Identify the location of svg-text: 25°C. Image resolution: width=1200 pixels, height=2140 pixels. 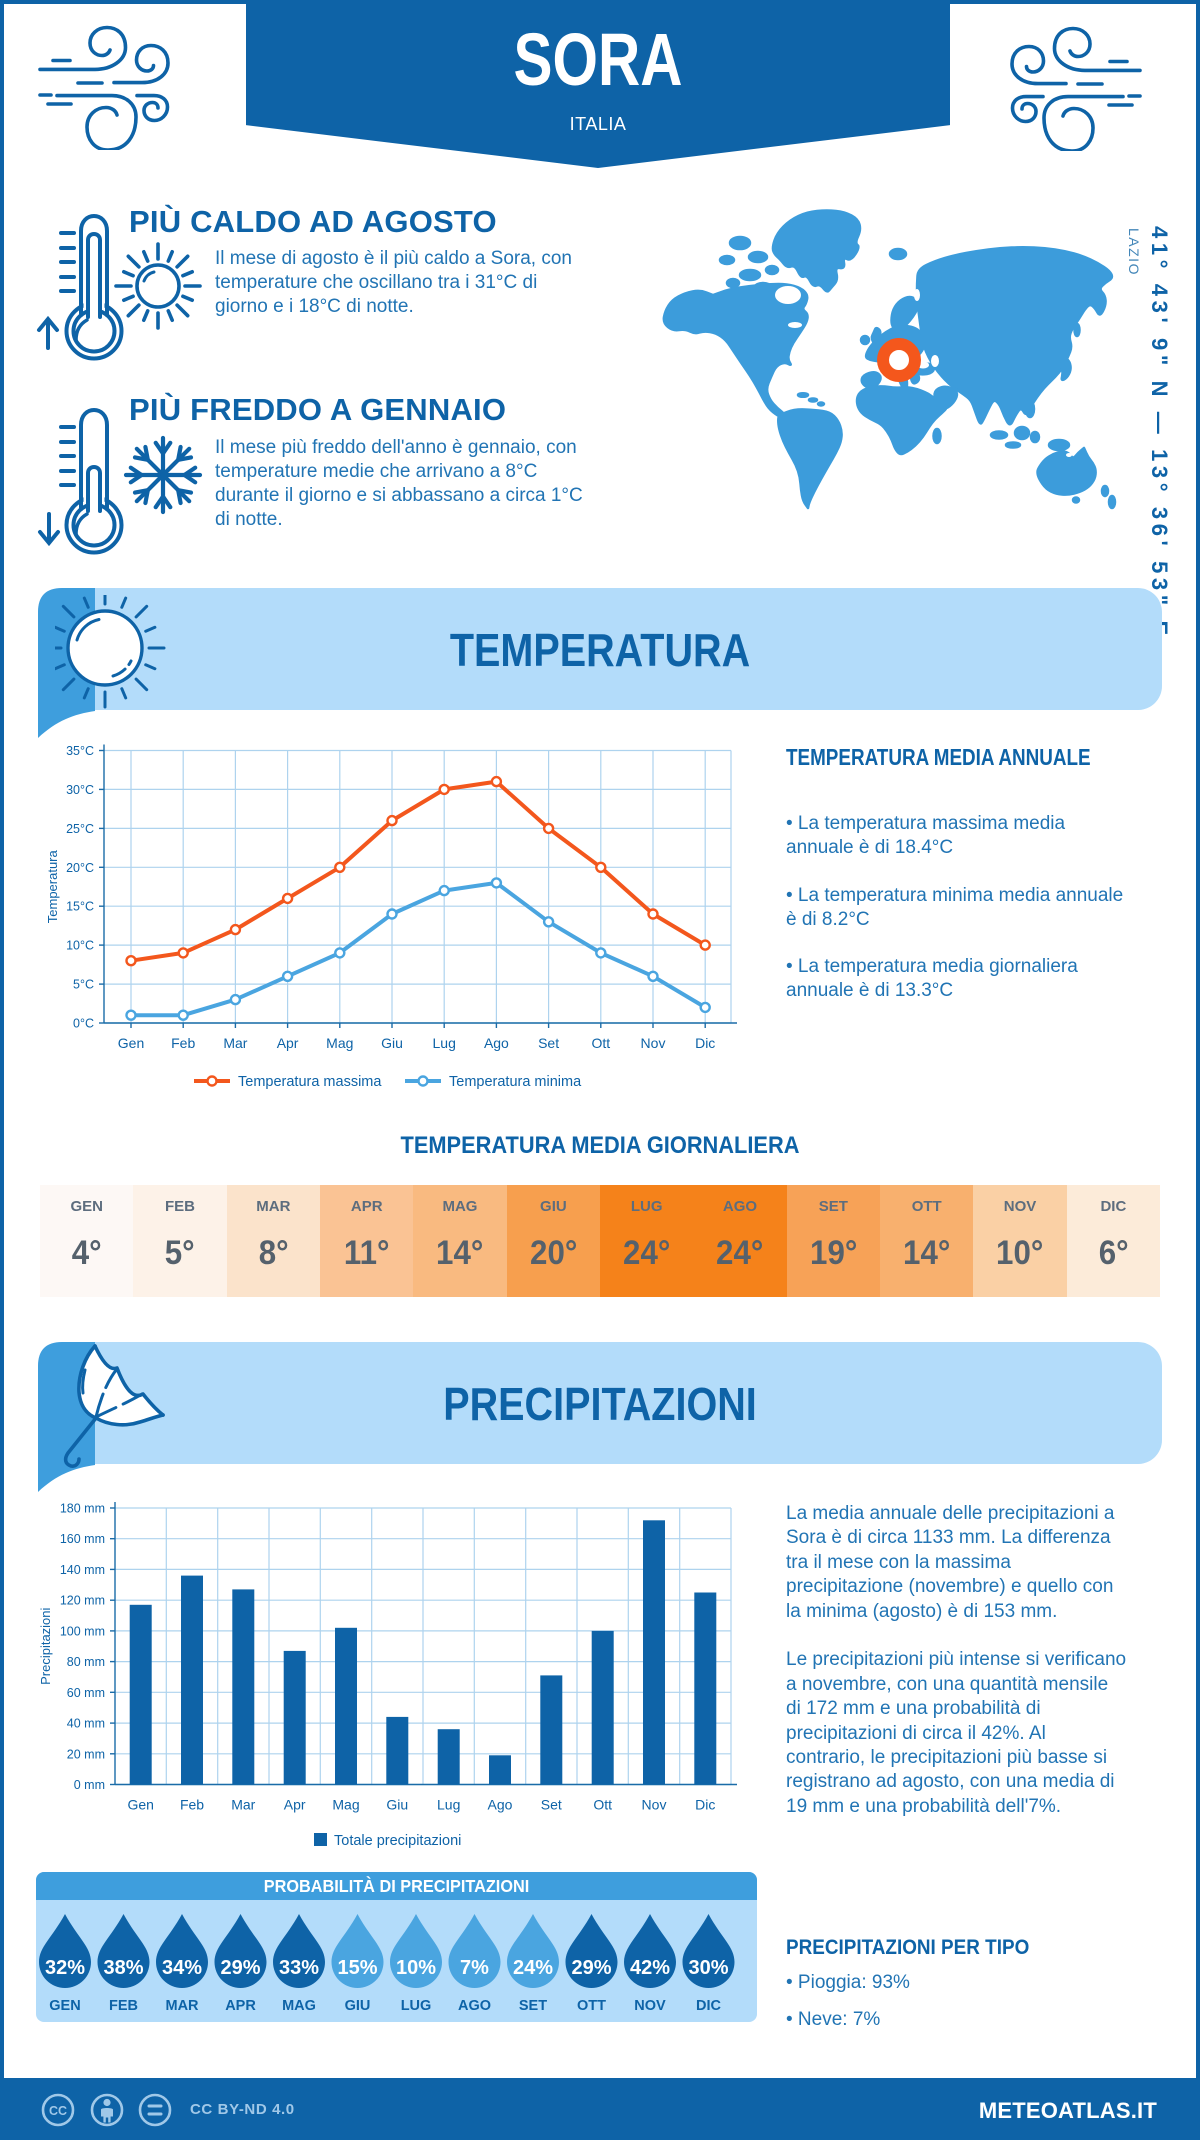
(80, 829).